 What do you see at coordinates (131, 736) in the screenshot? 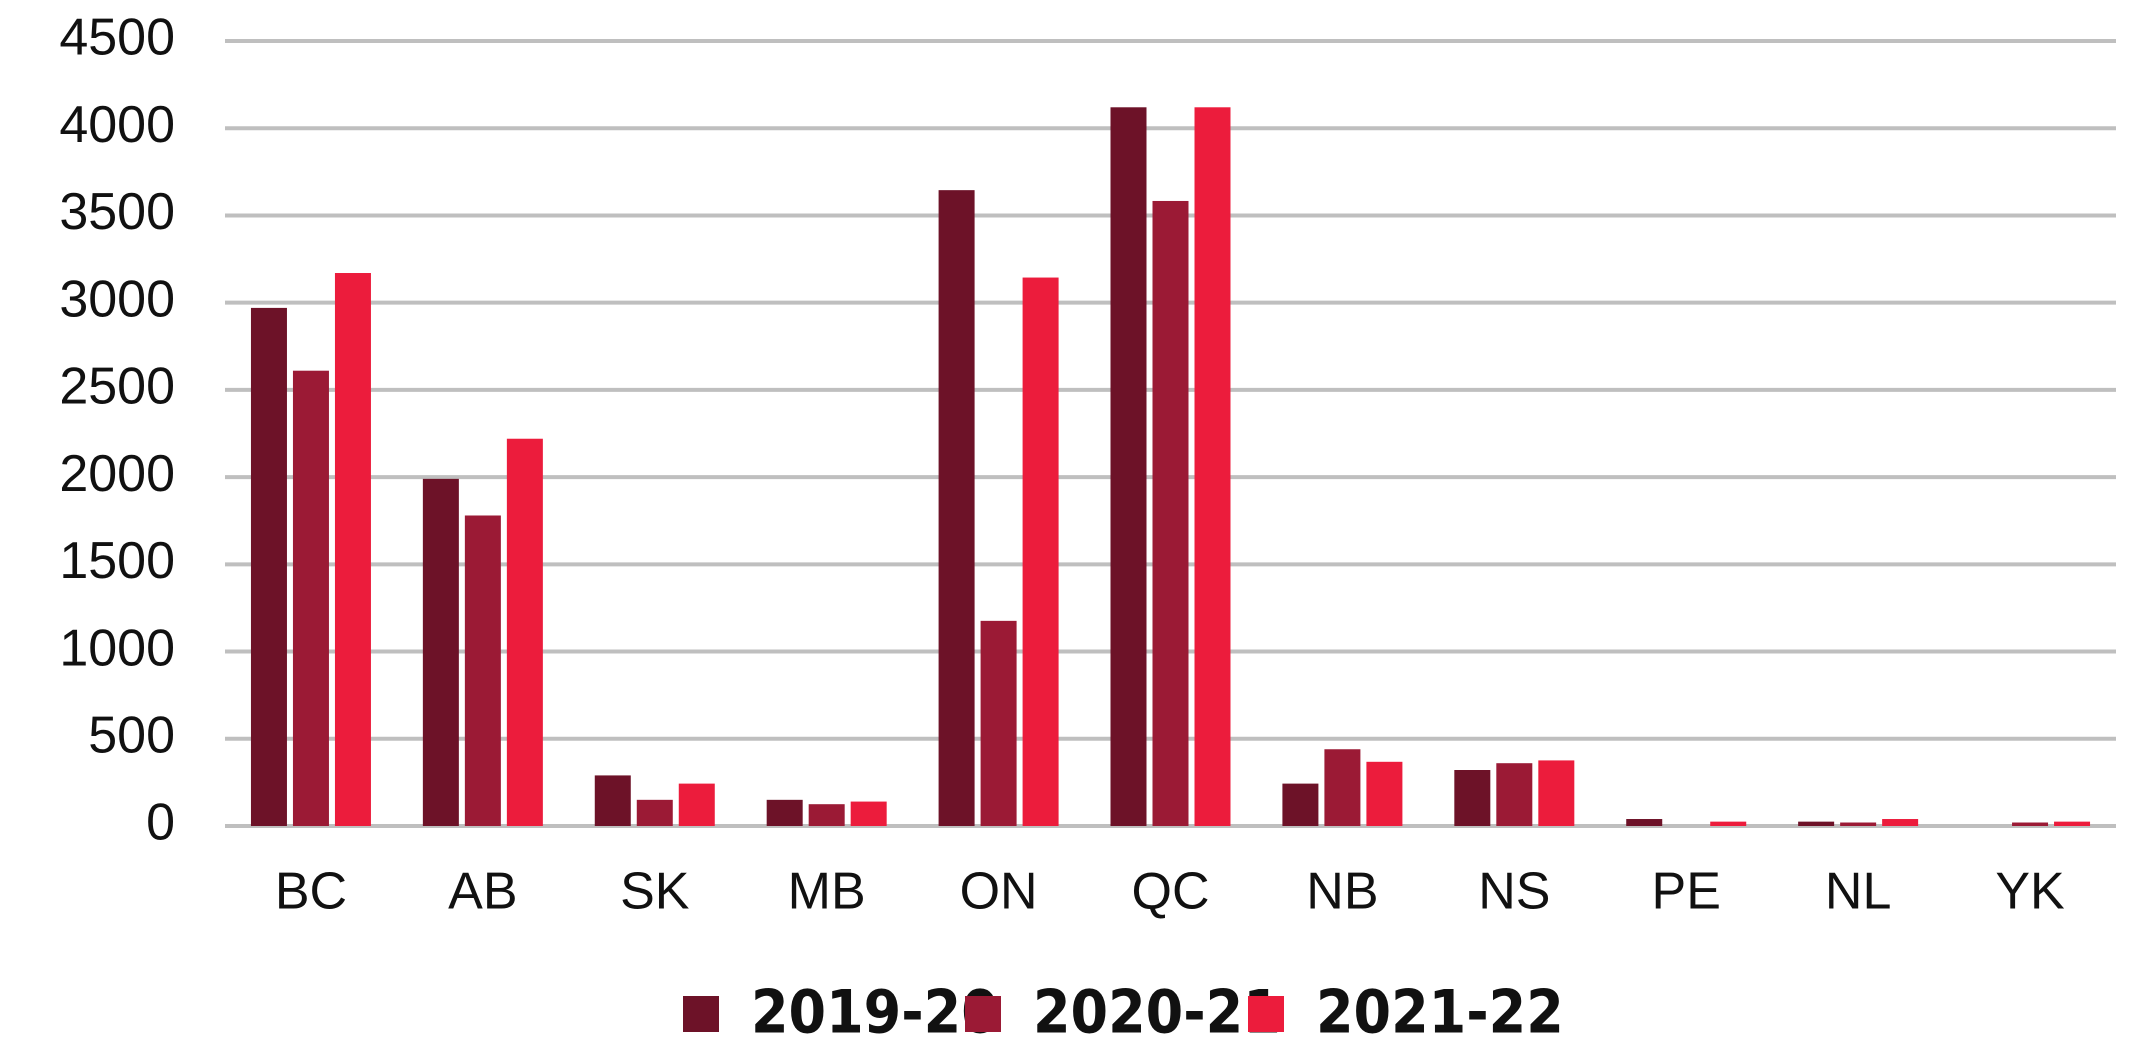
I see `y-tick-label: 500` at bounding box center [131, 736].